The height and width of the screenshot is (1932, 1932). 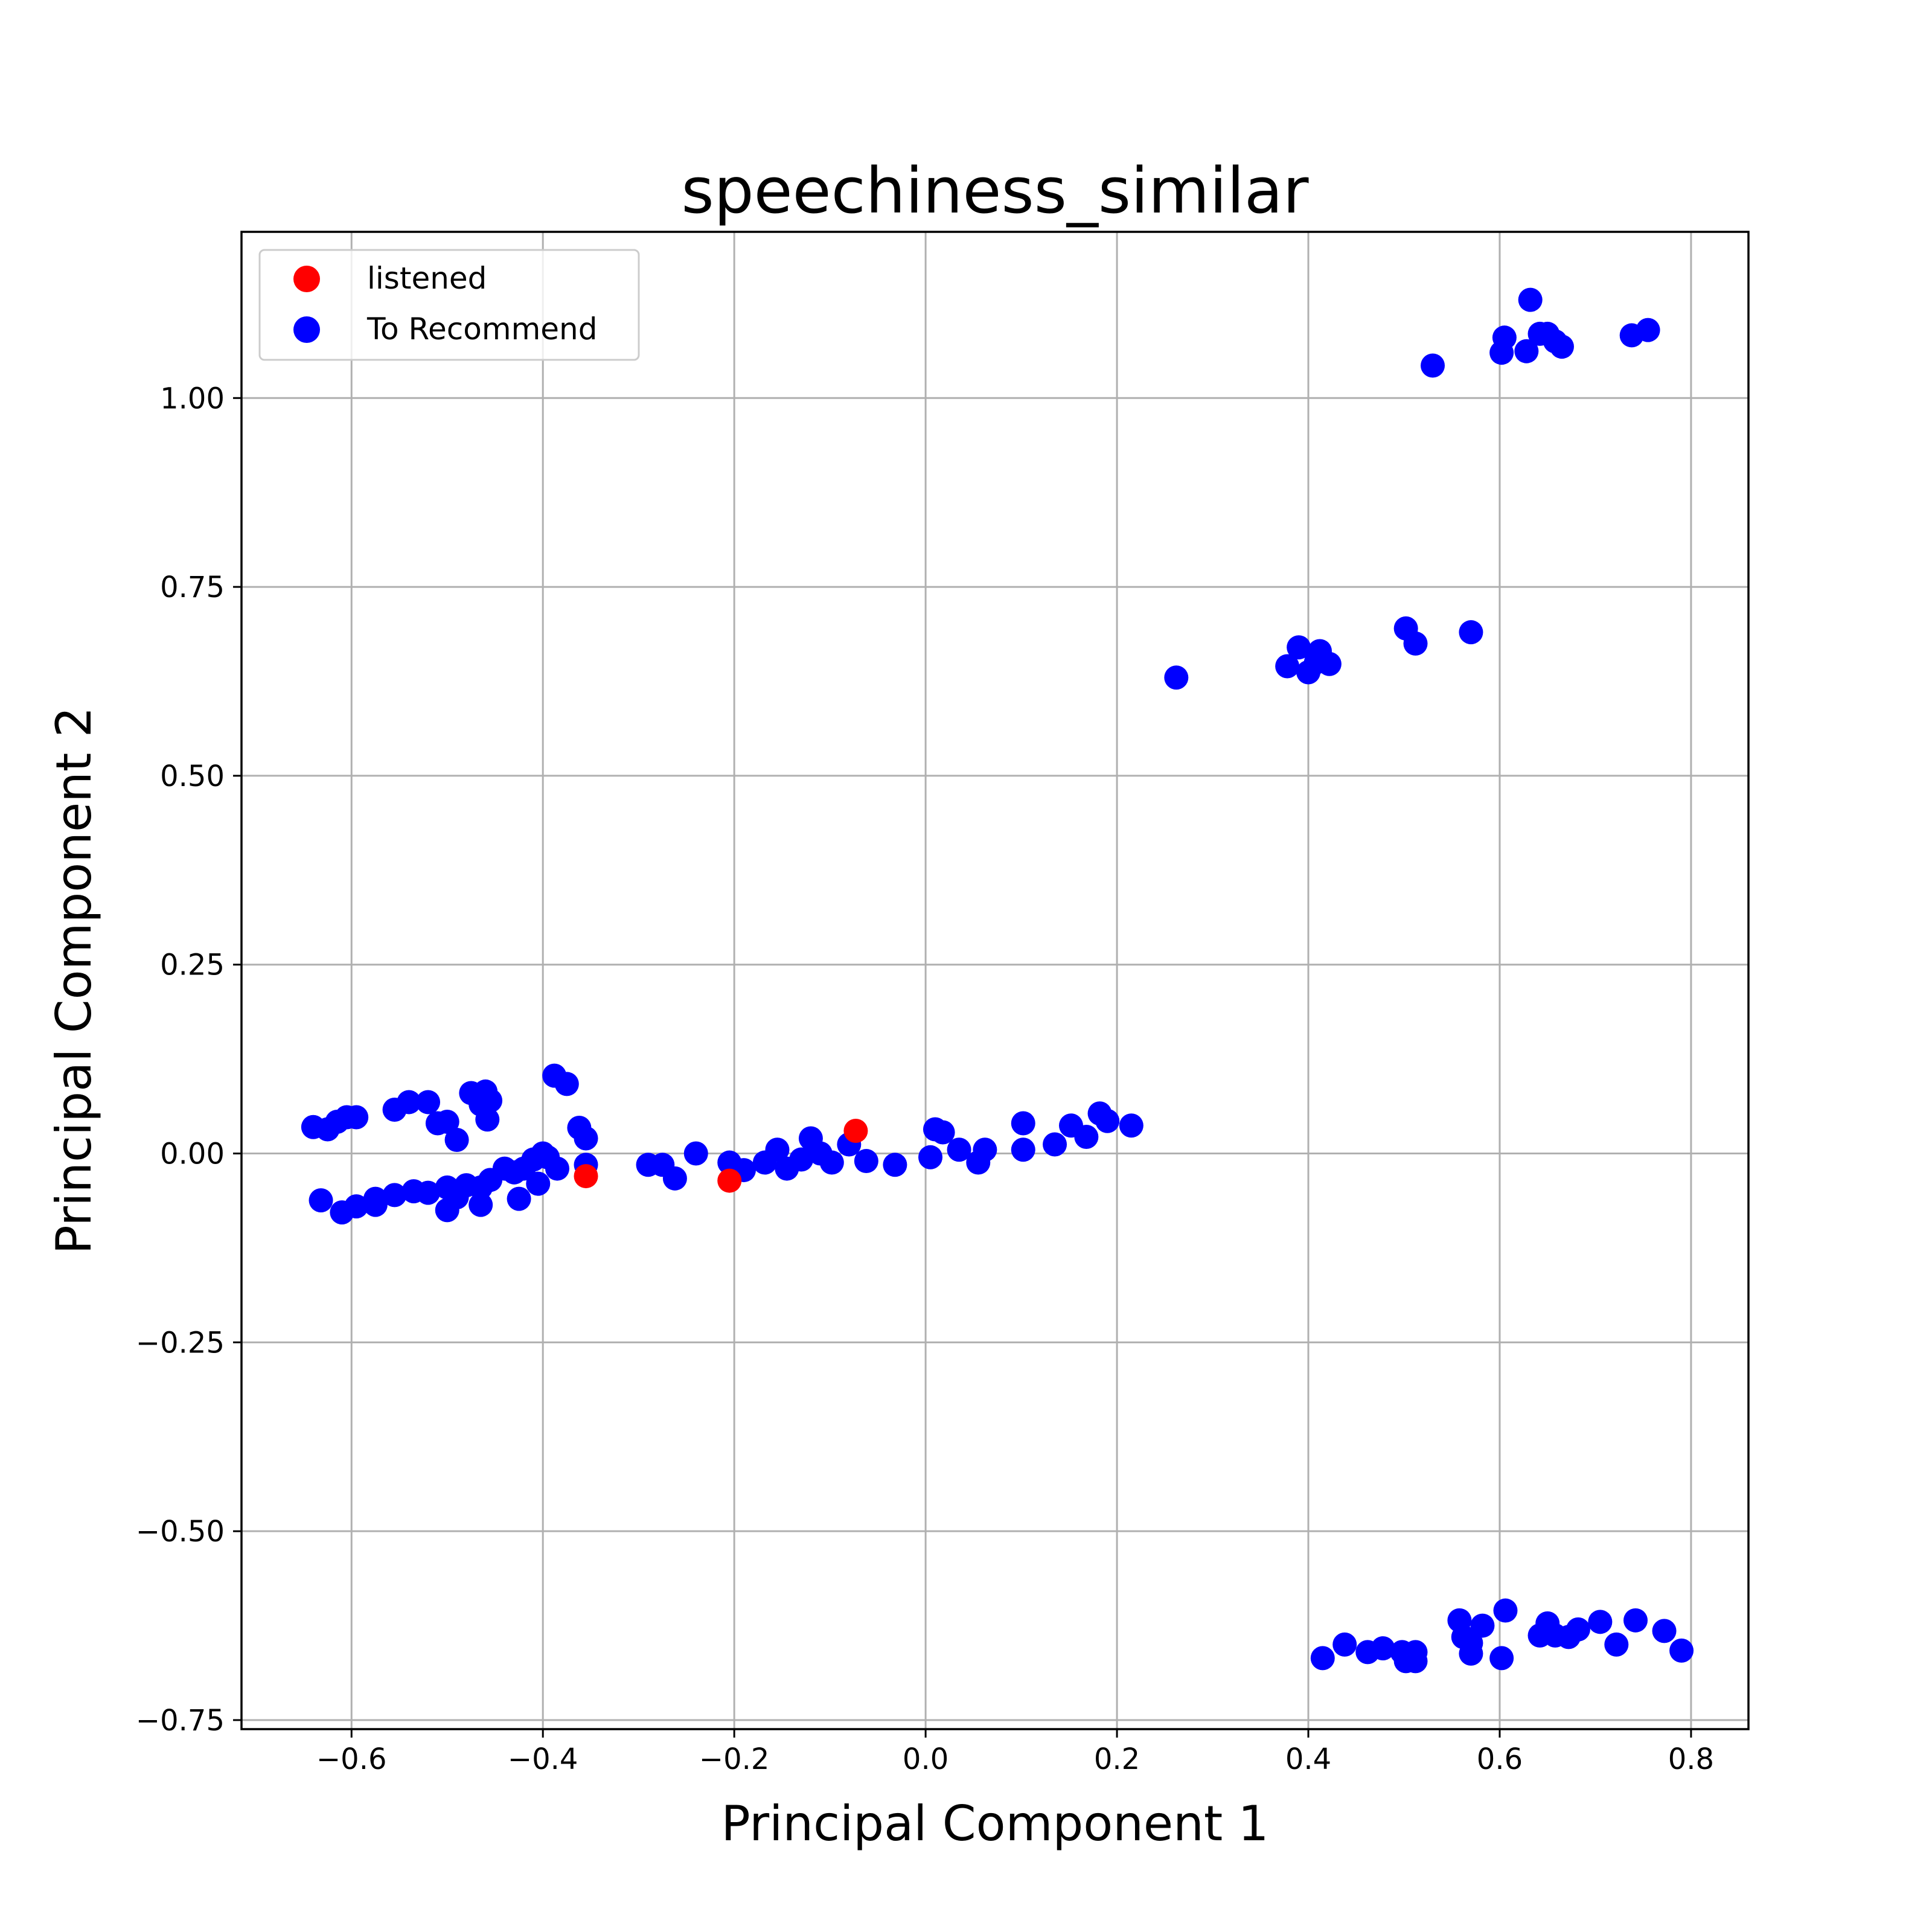 I want to click on x-tick-label: 0.4, so click(x=1308, y=1759).